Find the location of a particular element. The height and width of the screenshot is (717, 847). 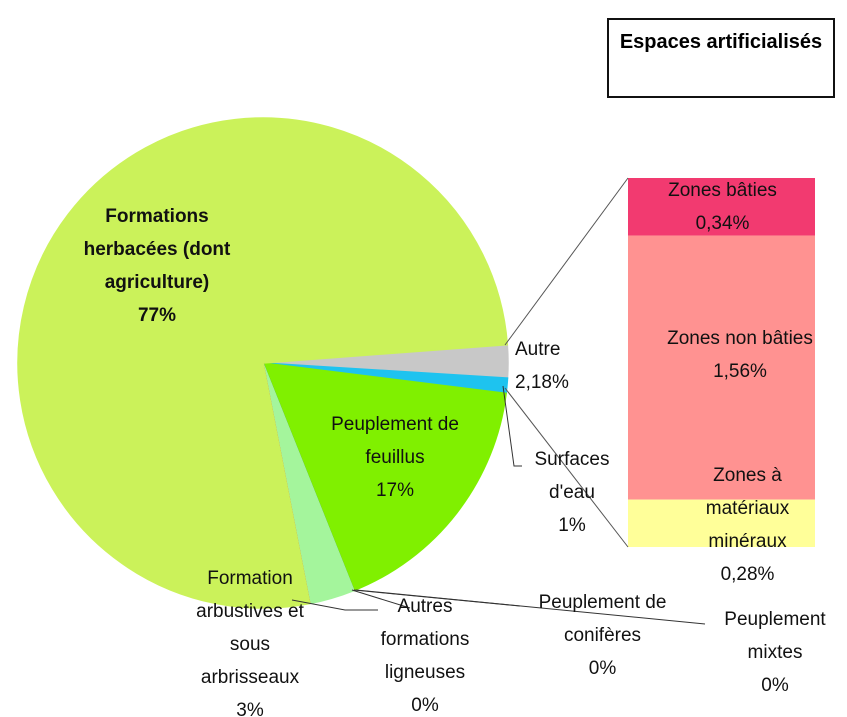

label-text: 17% is located at coordinates (395, 490).